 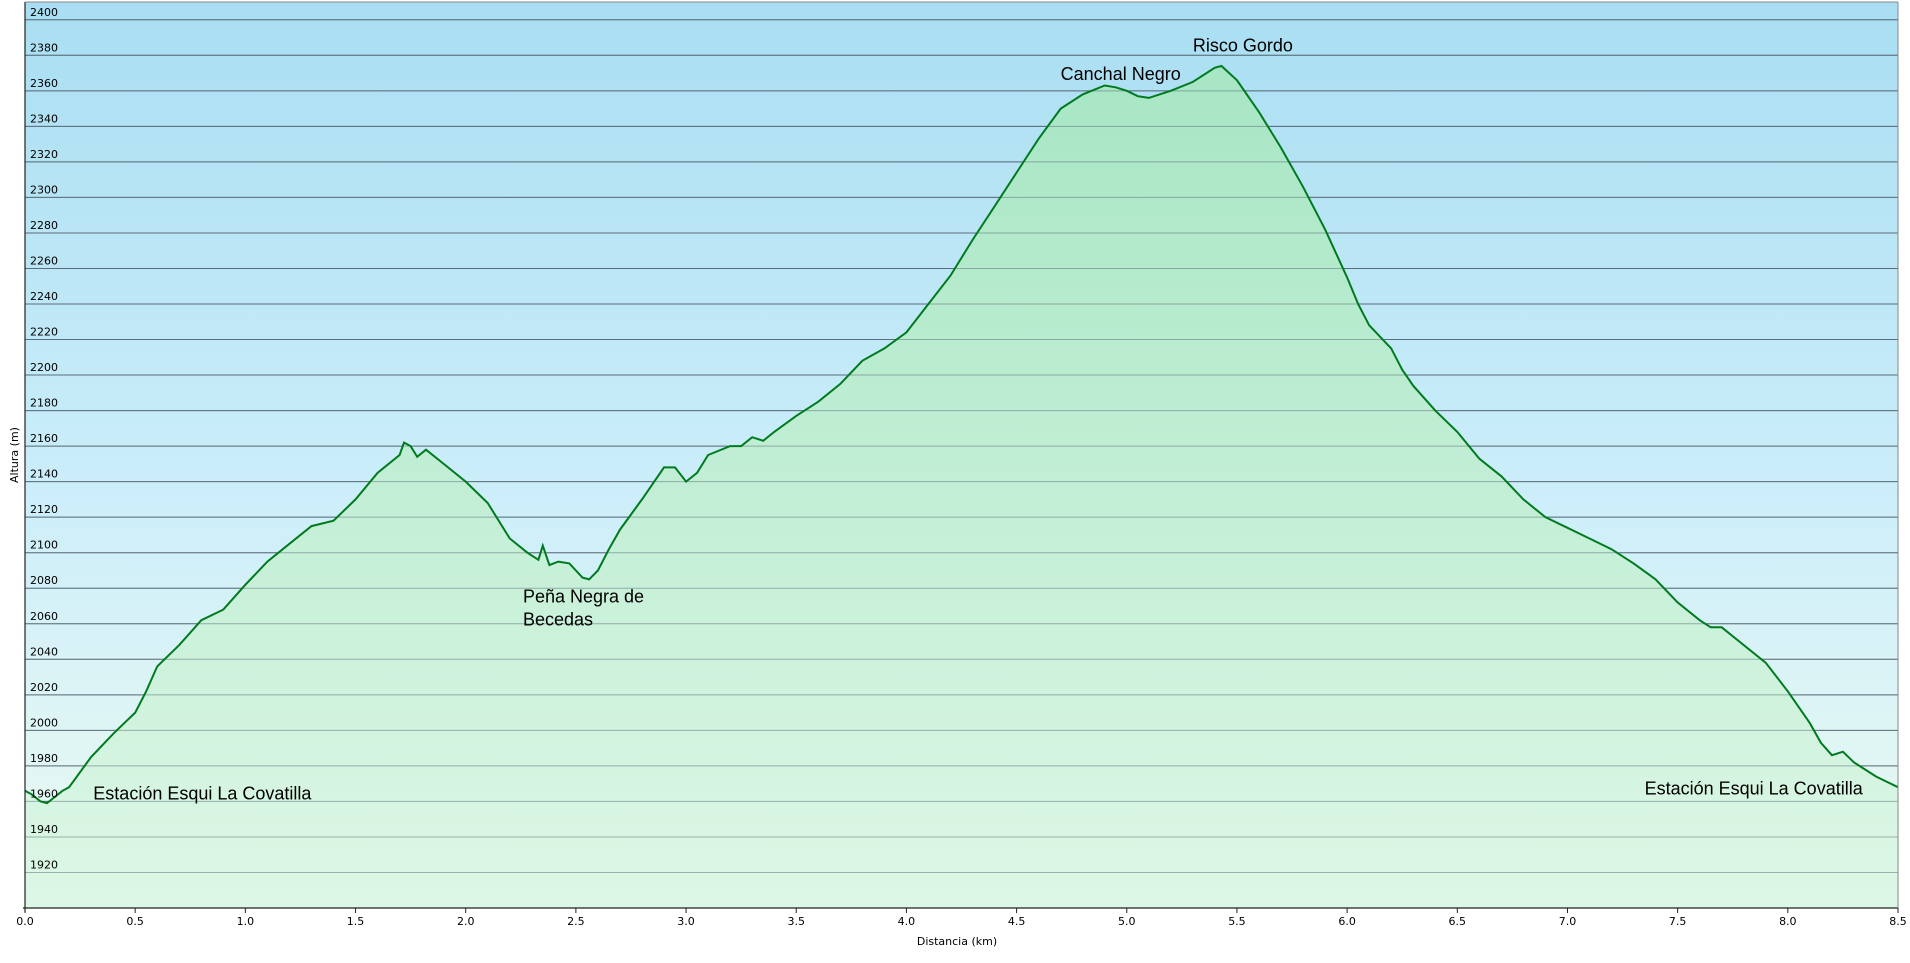 I want to click on y-tick-label: 2340, so click(x=44, y=118).